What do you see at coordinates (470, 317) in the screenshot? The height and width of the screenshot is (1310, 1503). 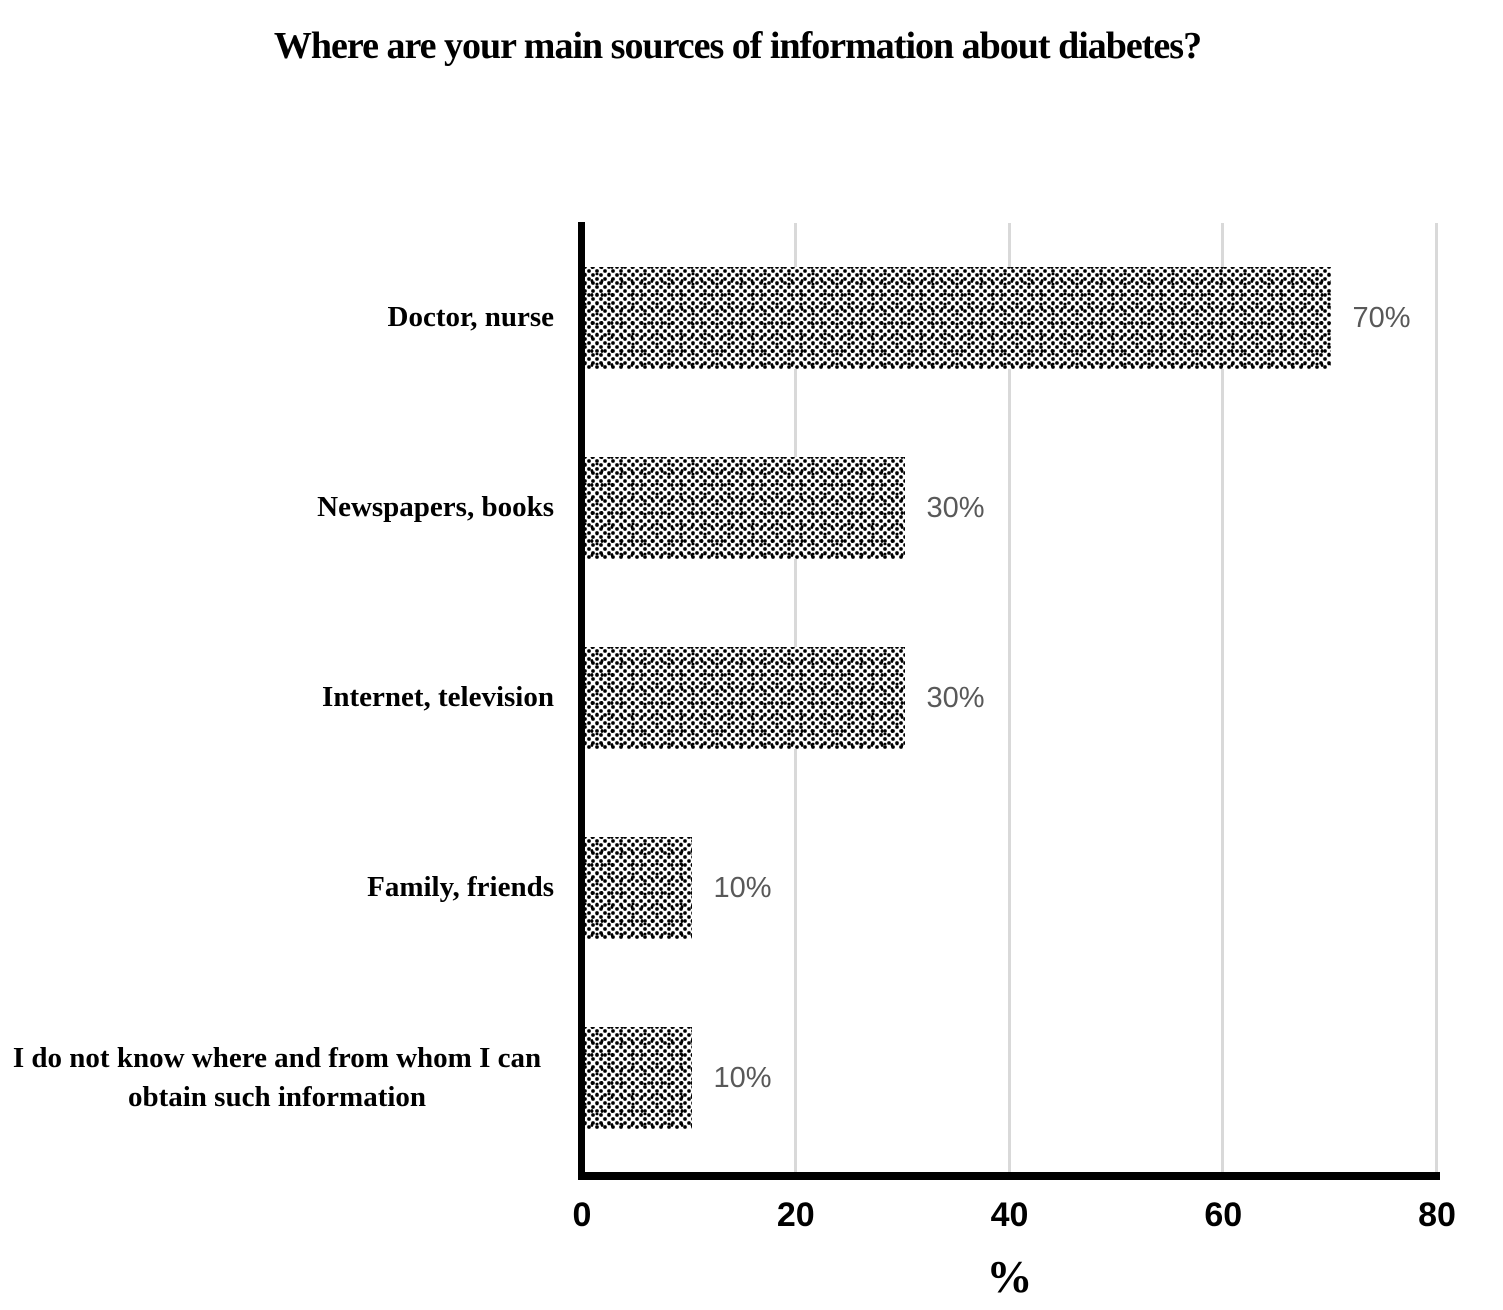 I see `category-label: Doctor, nurse` at bounding box center [470, 317].